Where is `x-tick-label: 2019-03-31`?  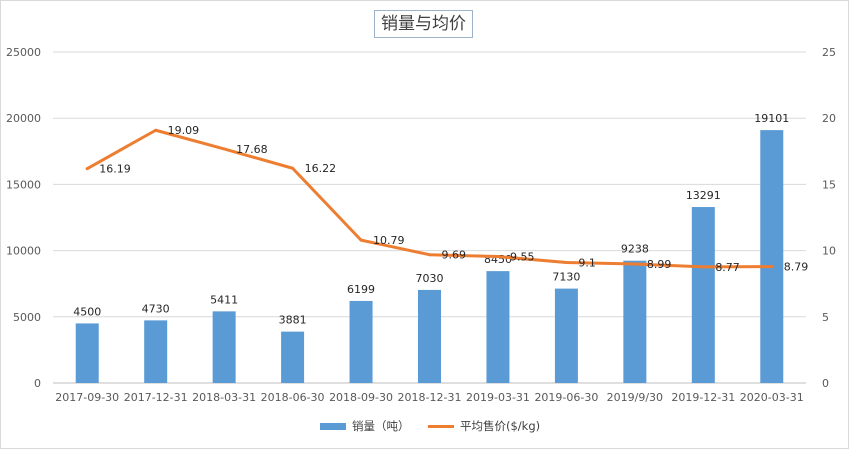 x-tick-label: 2019-03-31 is located at coordinates (498, 397).